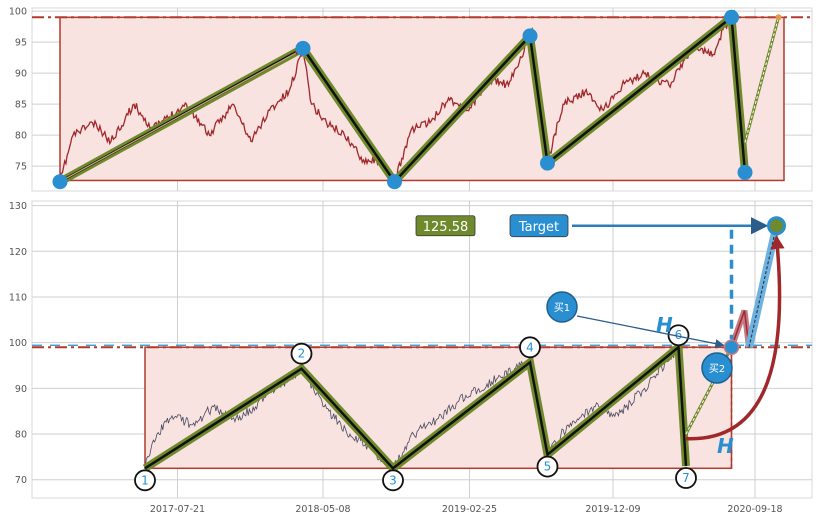 The height and width of the screenshot is (521, 819). I want to click on projection-curve-arrow, so click(735, 337).